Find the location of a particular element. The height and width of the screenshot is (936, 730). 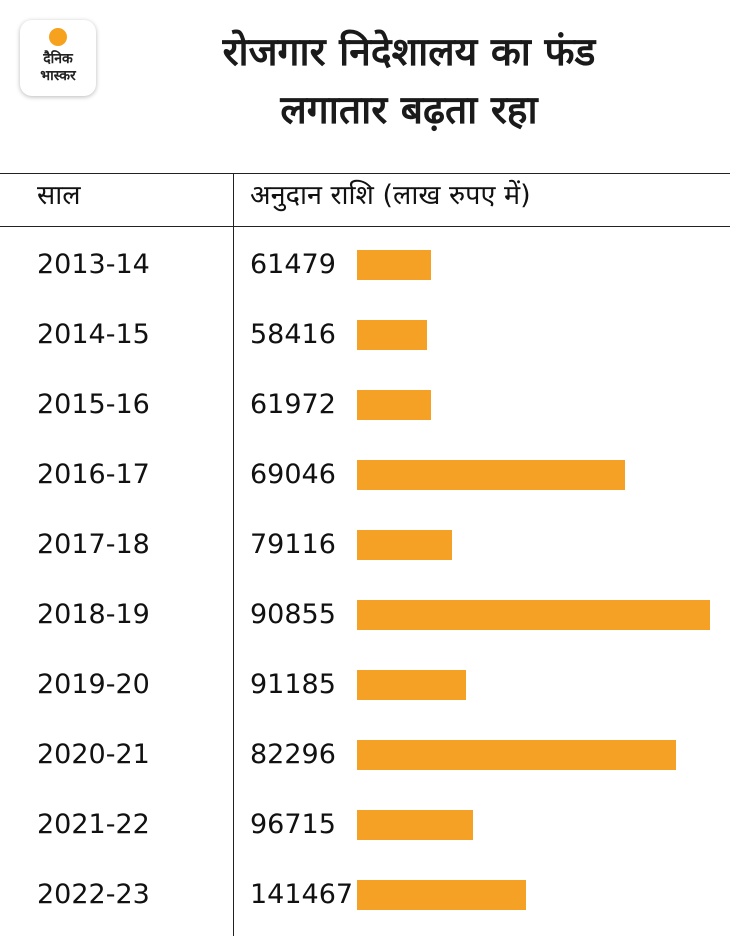

year-cell: 2013-14 is located at coordinates (93, 264).